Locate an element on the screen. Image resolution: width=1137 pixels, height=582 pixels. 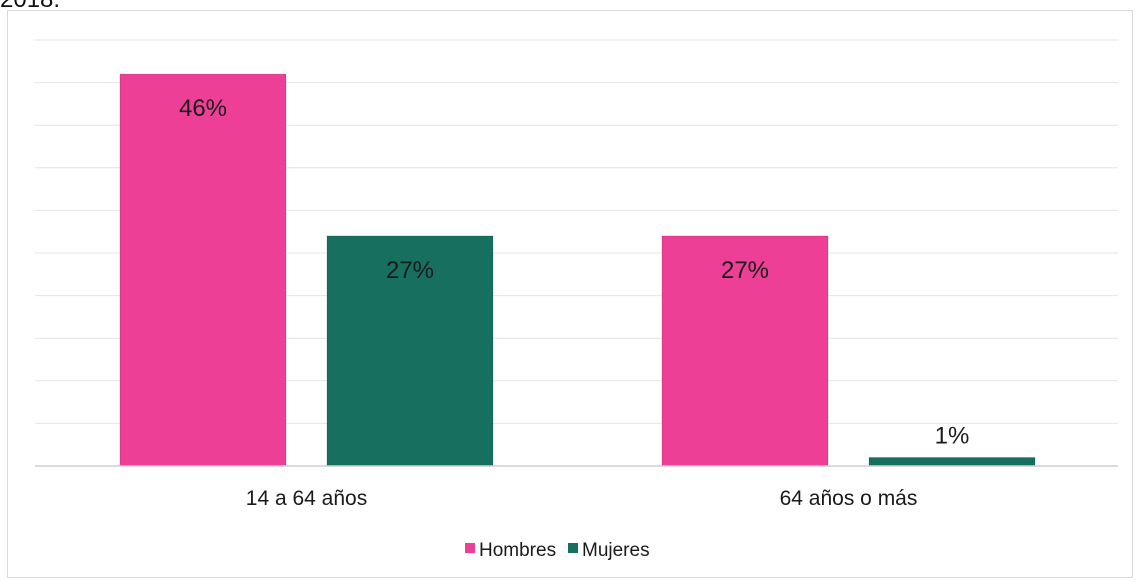
legend-swatch-mujeres is located at coordinates (573, 548).